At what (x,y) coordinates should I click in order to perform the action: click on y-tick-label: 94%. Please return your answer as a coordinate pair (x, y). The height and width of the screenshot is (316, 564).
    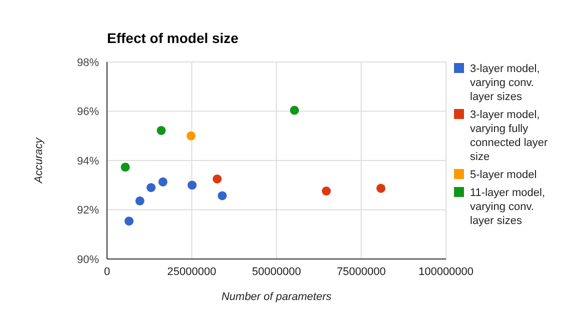
    Looking at the image, I should click on (88, 161).